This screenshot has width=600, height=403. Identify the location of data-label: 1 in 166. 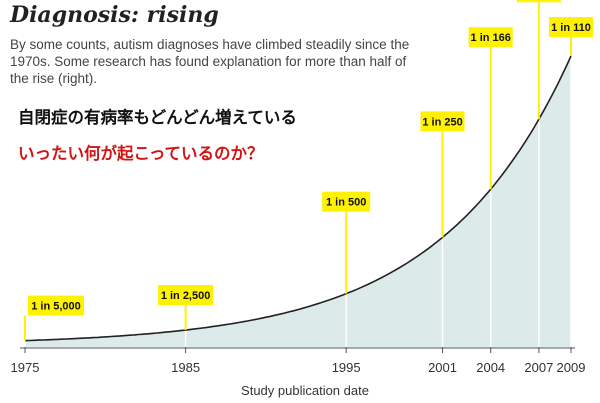
(491, 38).